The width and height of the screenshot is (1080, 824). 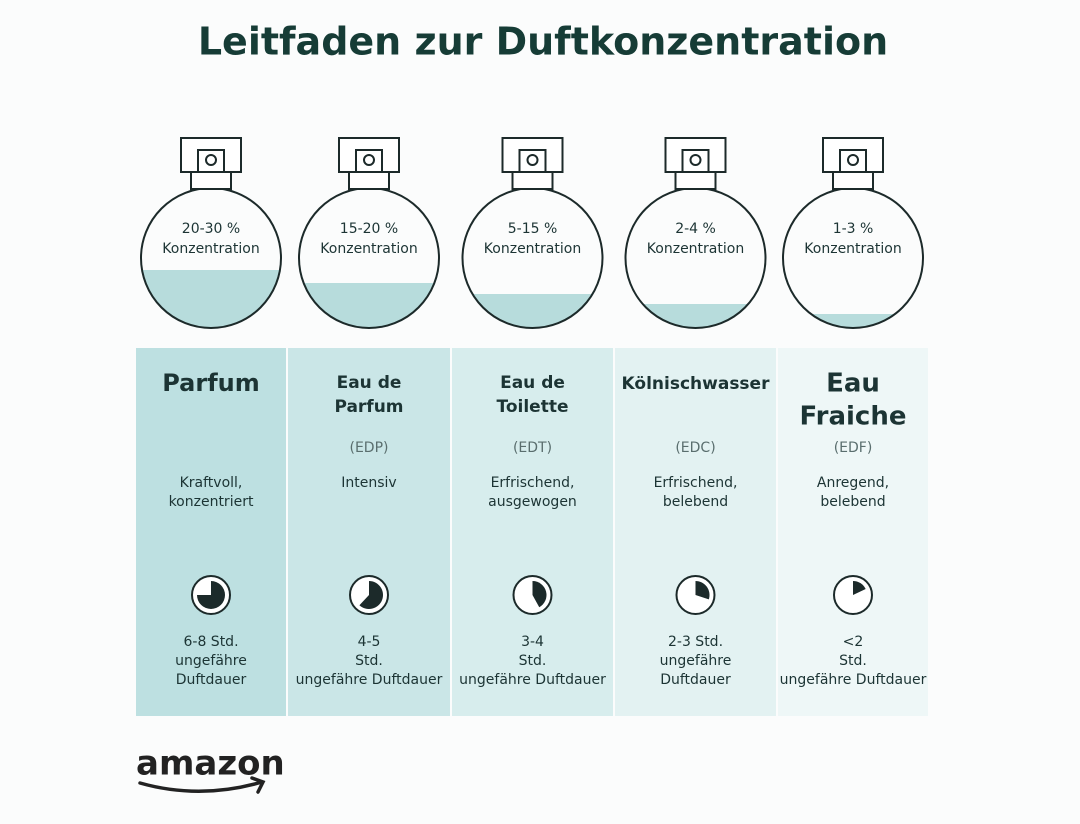 What do you see at coordinates (853, 229) in the screenshot?
I see `concentration: 1-3 %` at bounding box center [853, 229].